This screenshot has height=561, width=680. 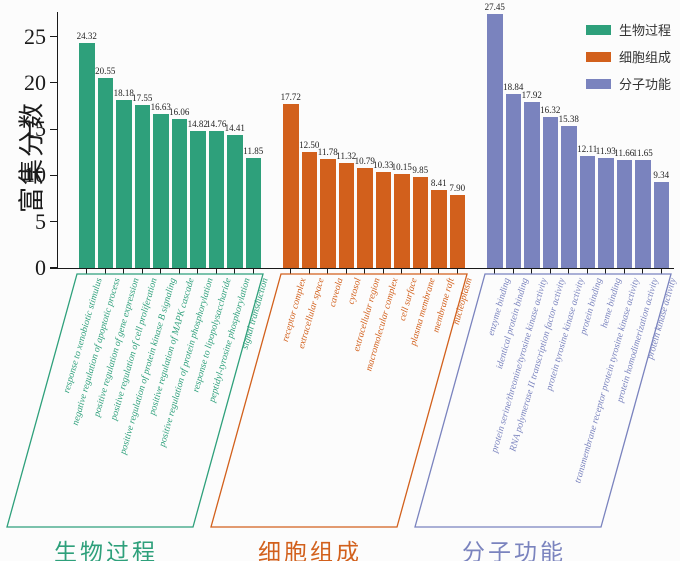 What do you see at coordinates (234, 127) in the screenshot?
I see `bar-value-label: 14.41` at bounding box center [234, 127].